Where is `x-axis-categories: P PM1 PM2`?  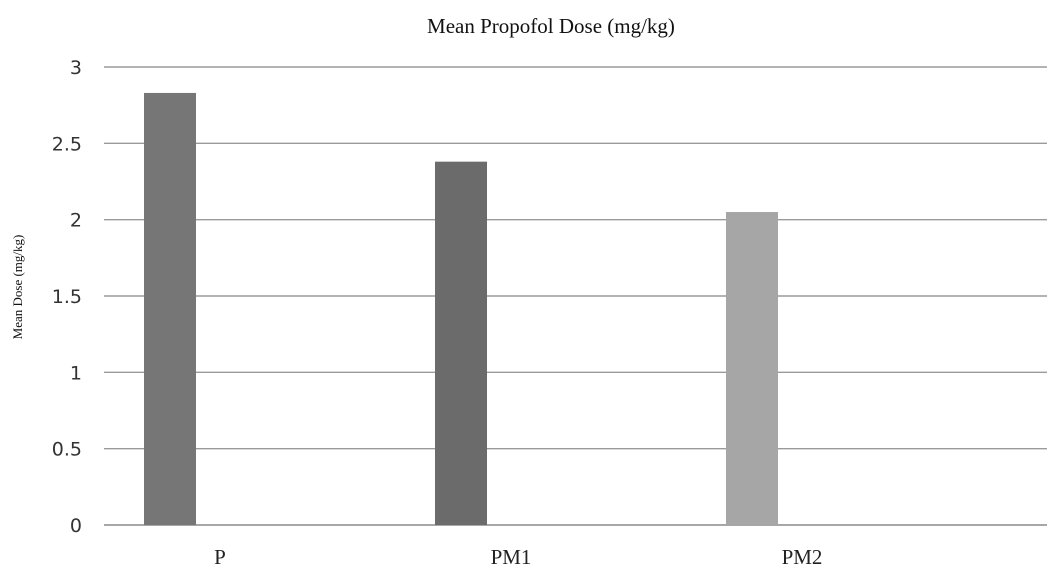
x-axis-categories: P PM1 PM2 is located at coordinates (518, 557).